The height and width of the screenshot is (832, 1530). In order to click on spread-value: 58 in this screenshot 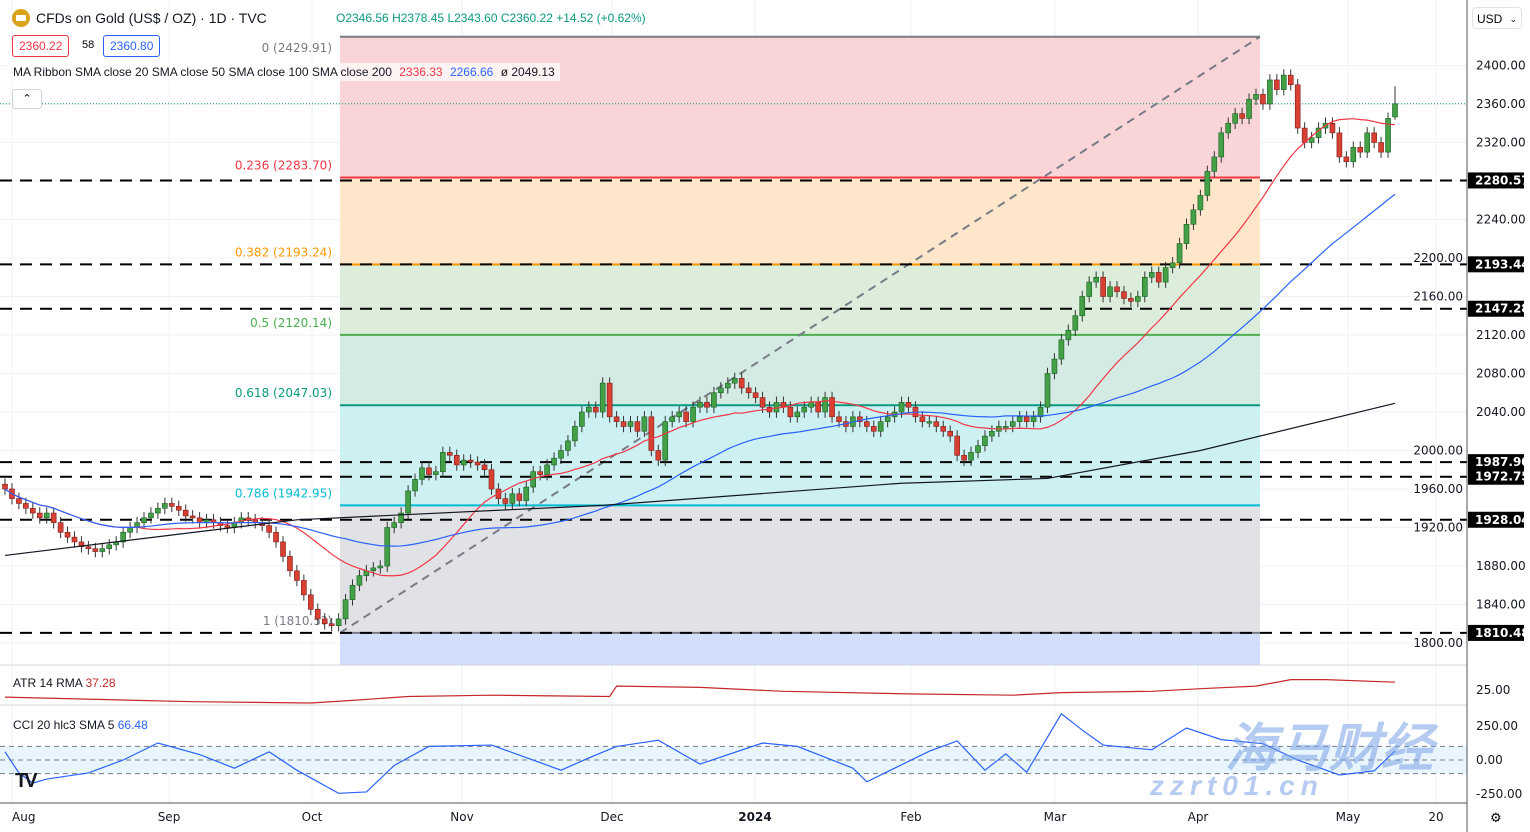, I will do `click(88, 45)`.